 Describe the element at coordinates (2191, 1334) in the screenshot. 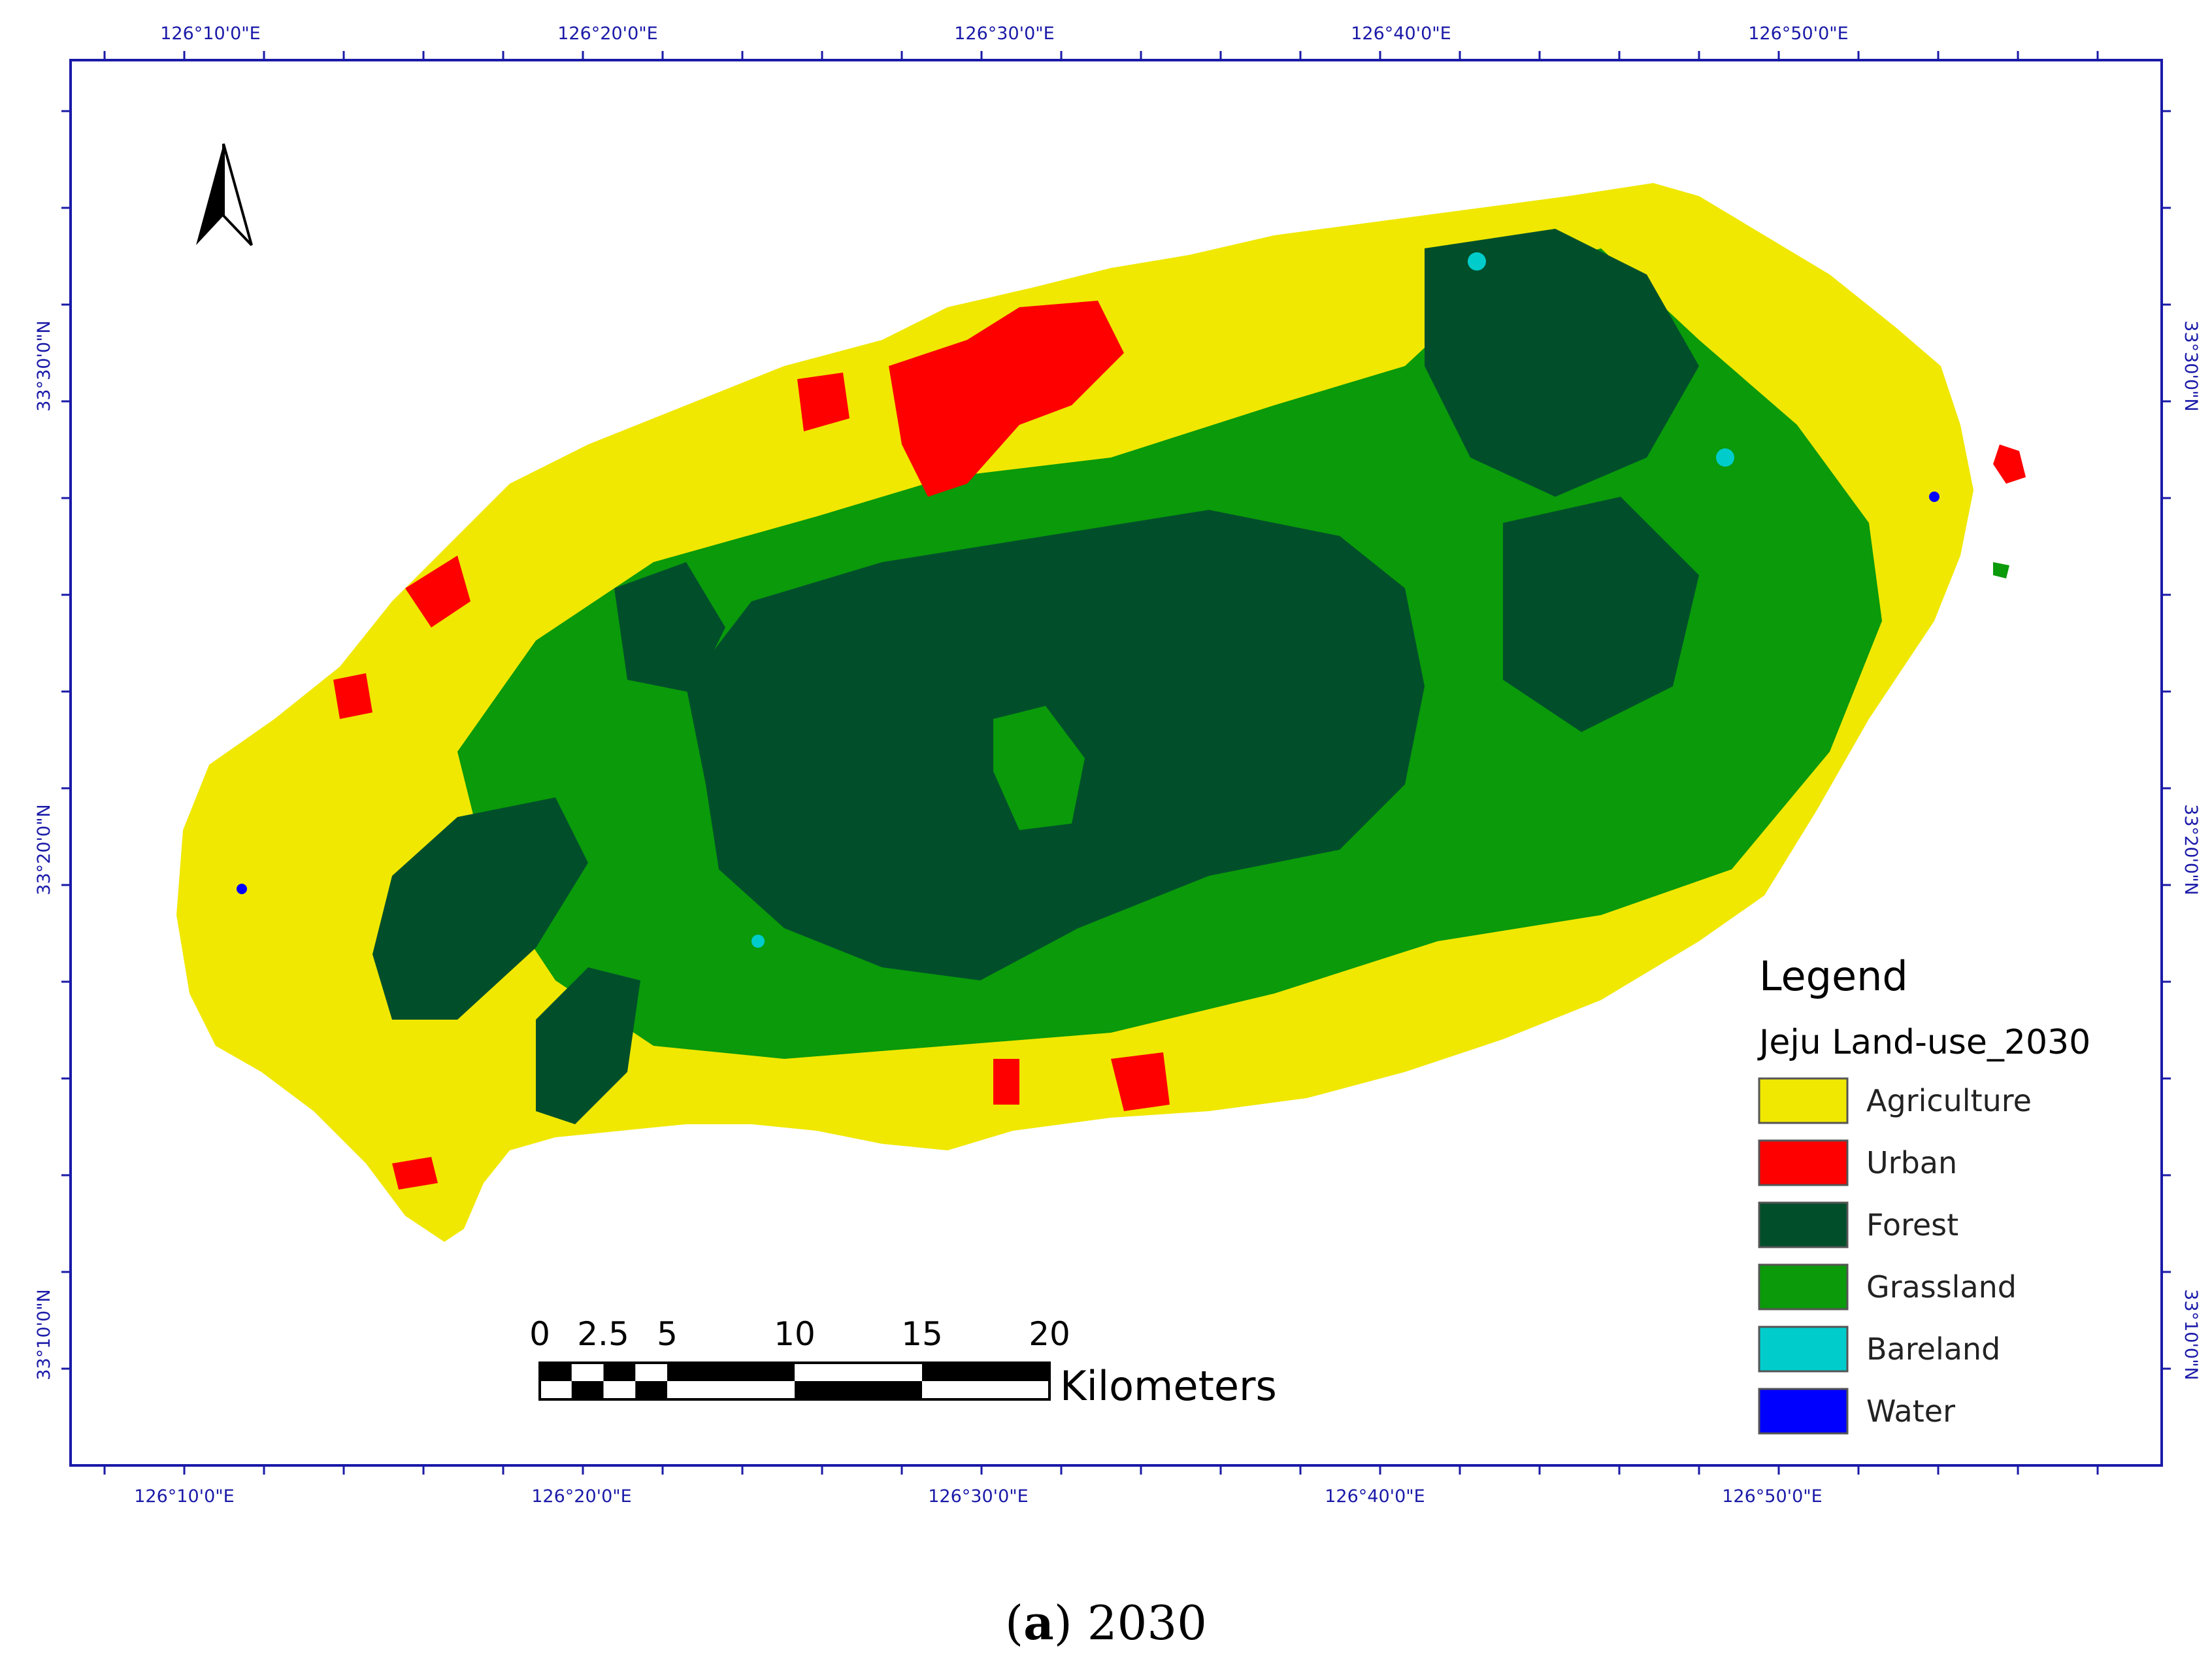

I see `coord-right-3: 33°10'0"N` at that location.